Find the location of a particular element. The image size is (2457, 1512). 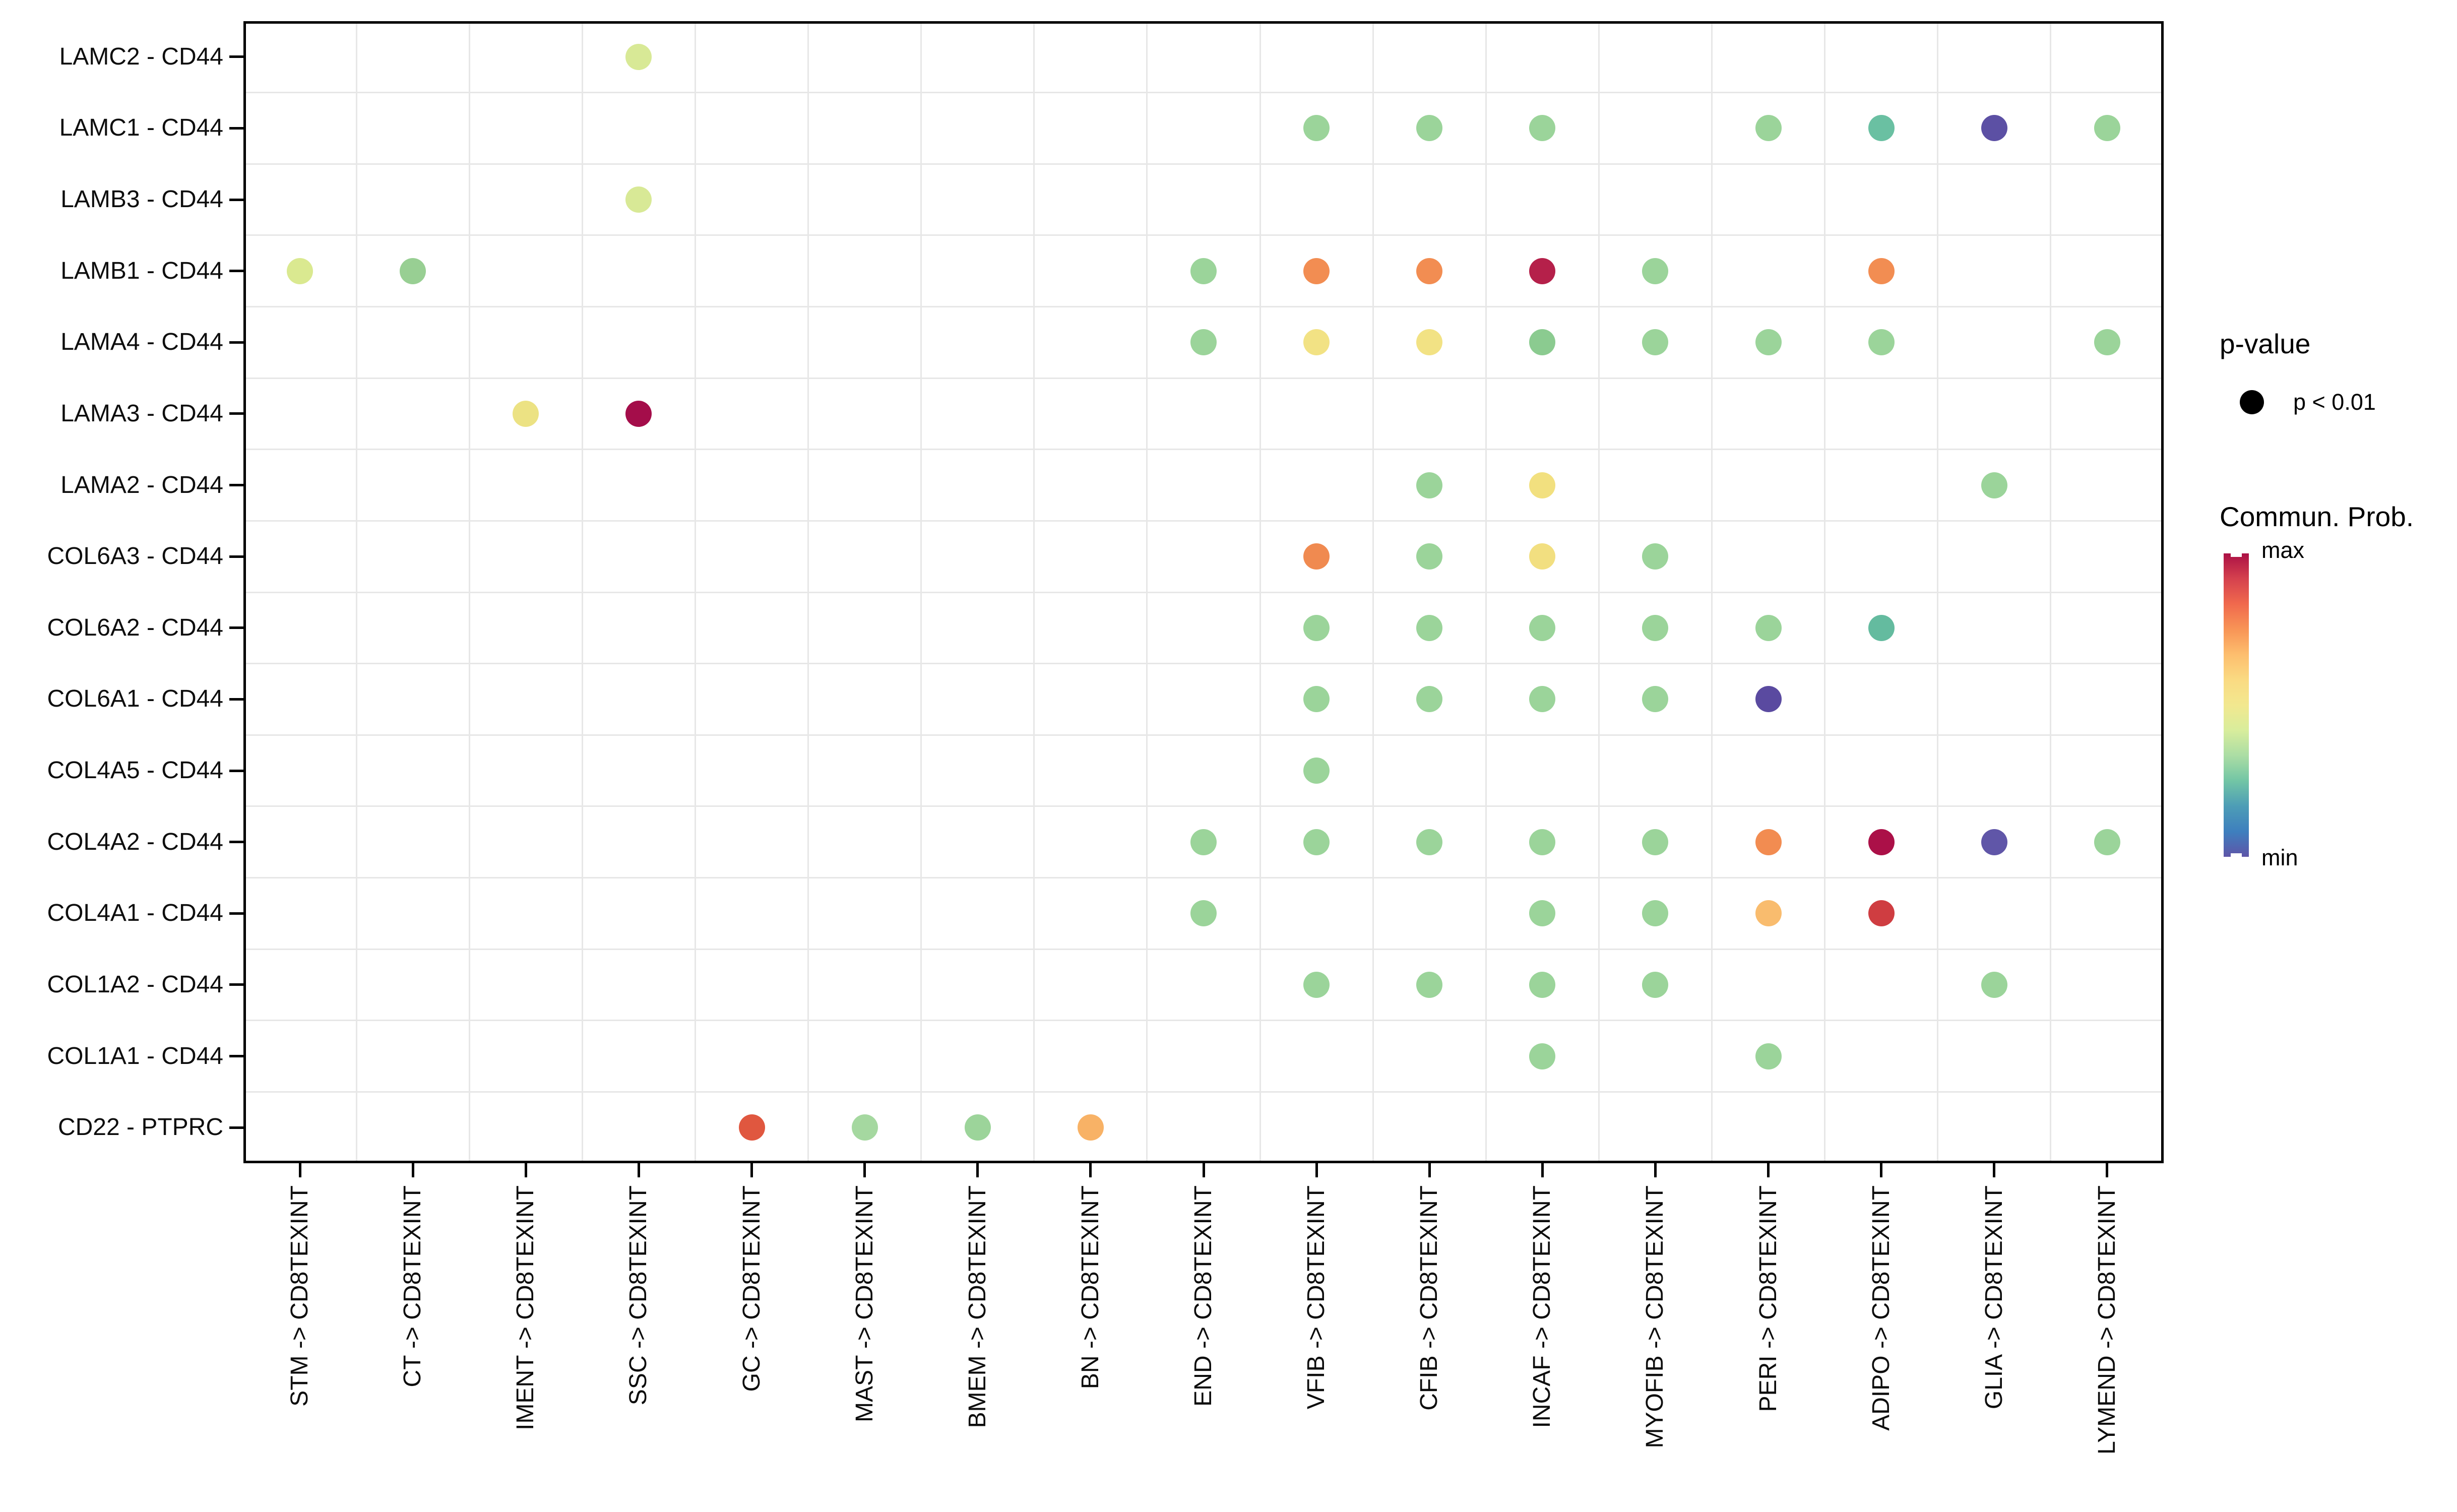

y-axis-label: COL4A5 - CD44 is located at coordinates (135, 770).